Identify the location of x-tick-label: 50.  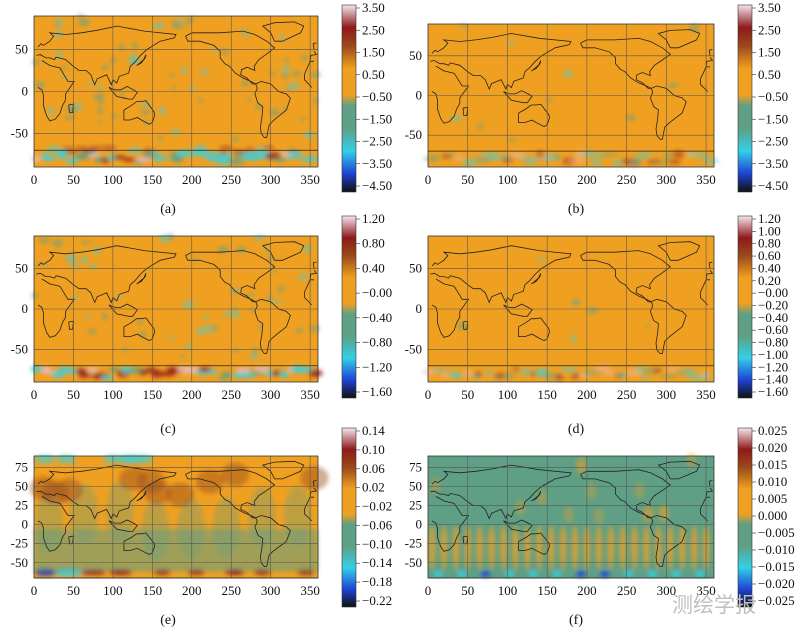
(467, 590).